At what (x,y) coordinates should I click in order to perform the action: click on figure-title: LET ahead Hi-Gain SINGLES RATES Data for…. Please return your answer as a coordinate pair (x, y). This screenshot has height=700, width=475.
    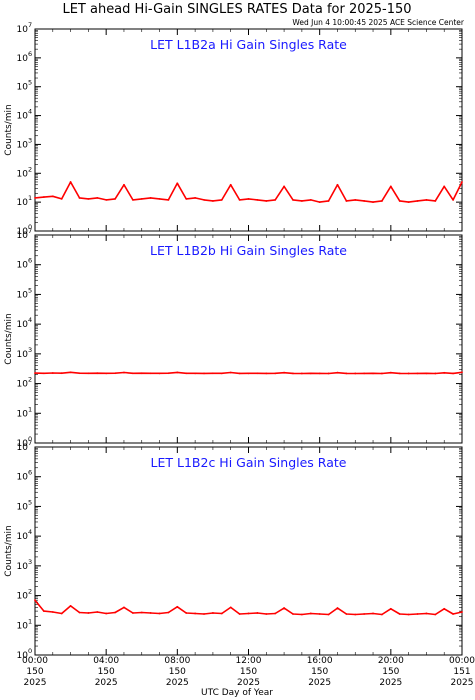
    Looking at the image, I should click on (236, 9).